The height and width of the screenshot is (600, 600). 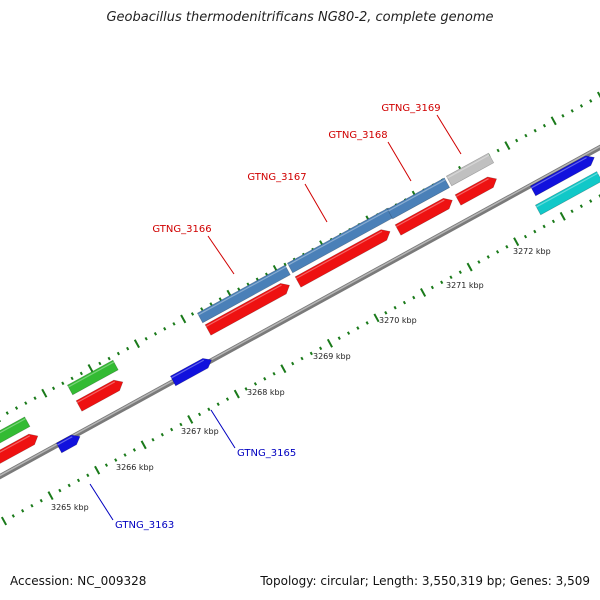 I want to click on kbp-label: 3272 kbp, so click(x=532, y=251).